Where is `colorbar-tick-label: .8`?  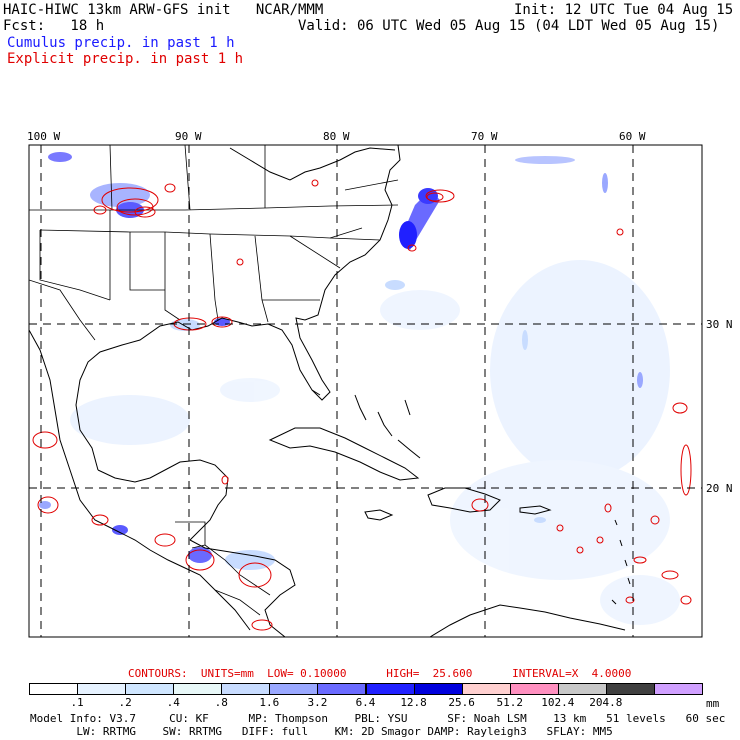
colorbar-tick-label: .8 is located at coordinates (221, 702).